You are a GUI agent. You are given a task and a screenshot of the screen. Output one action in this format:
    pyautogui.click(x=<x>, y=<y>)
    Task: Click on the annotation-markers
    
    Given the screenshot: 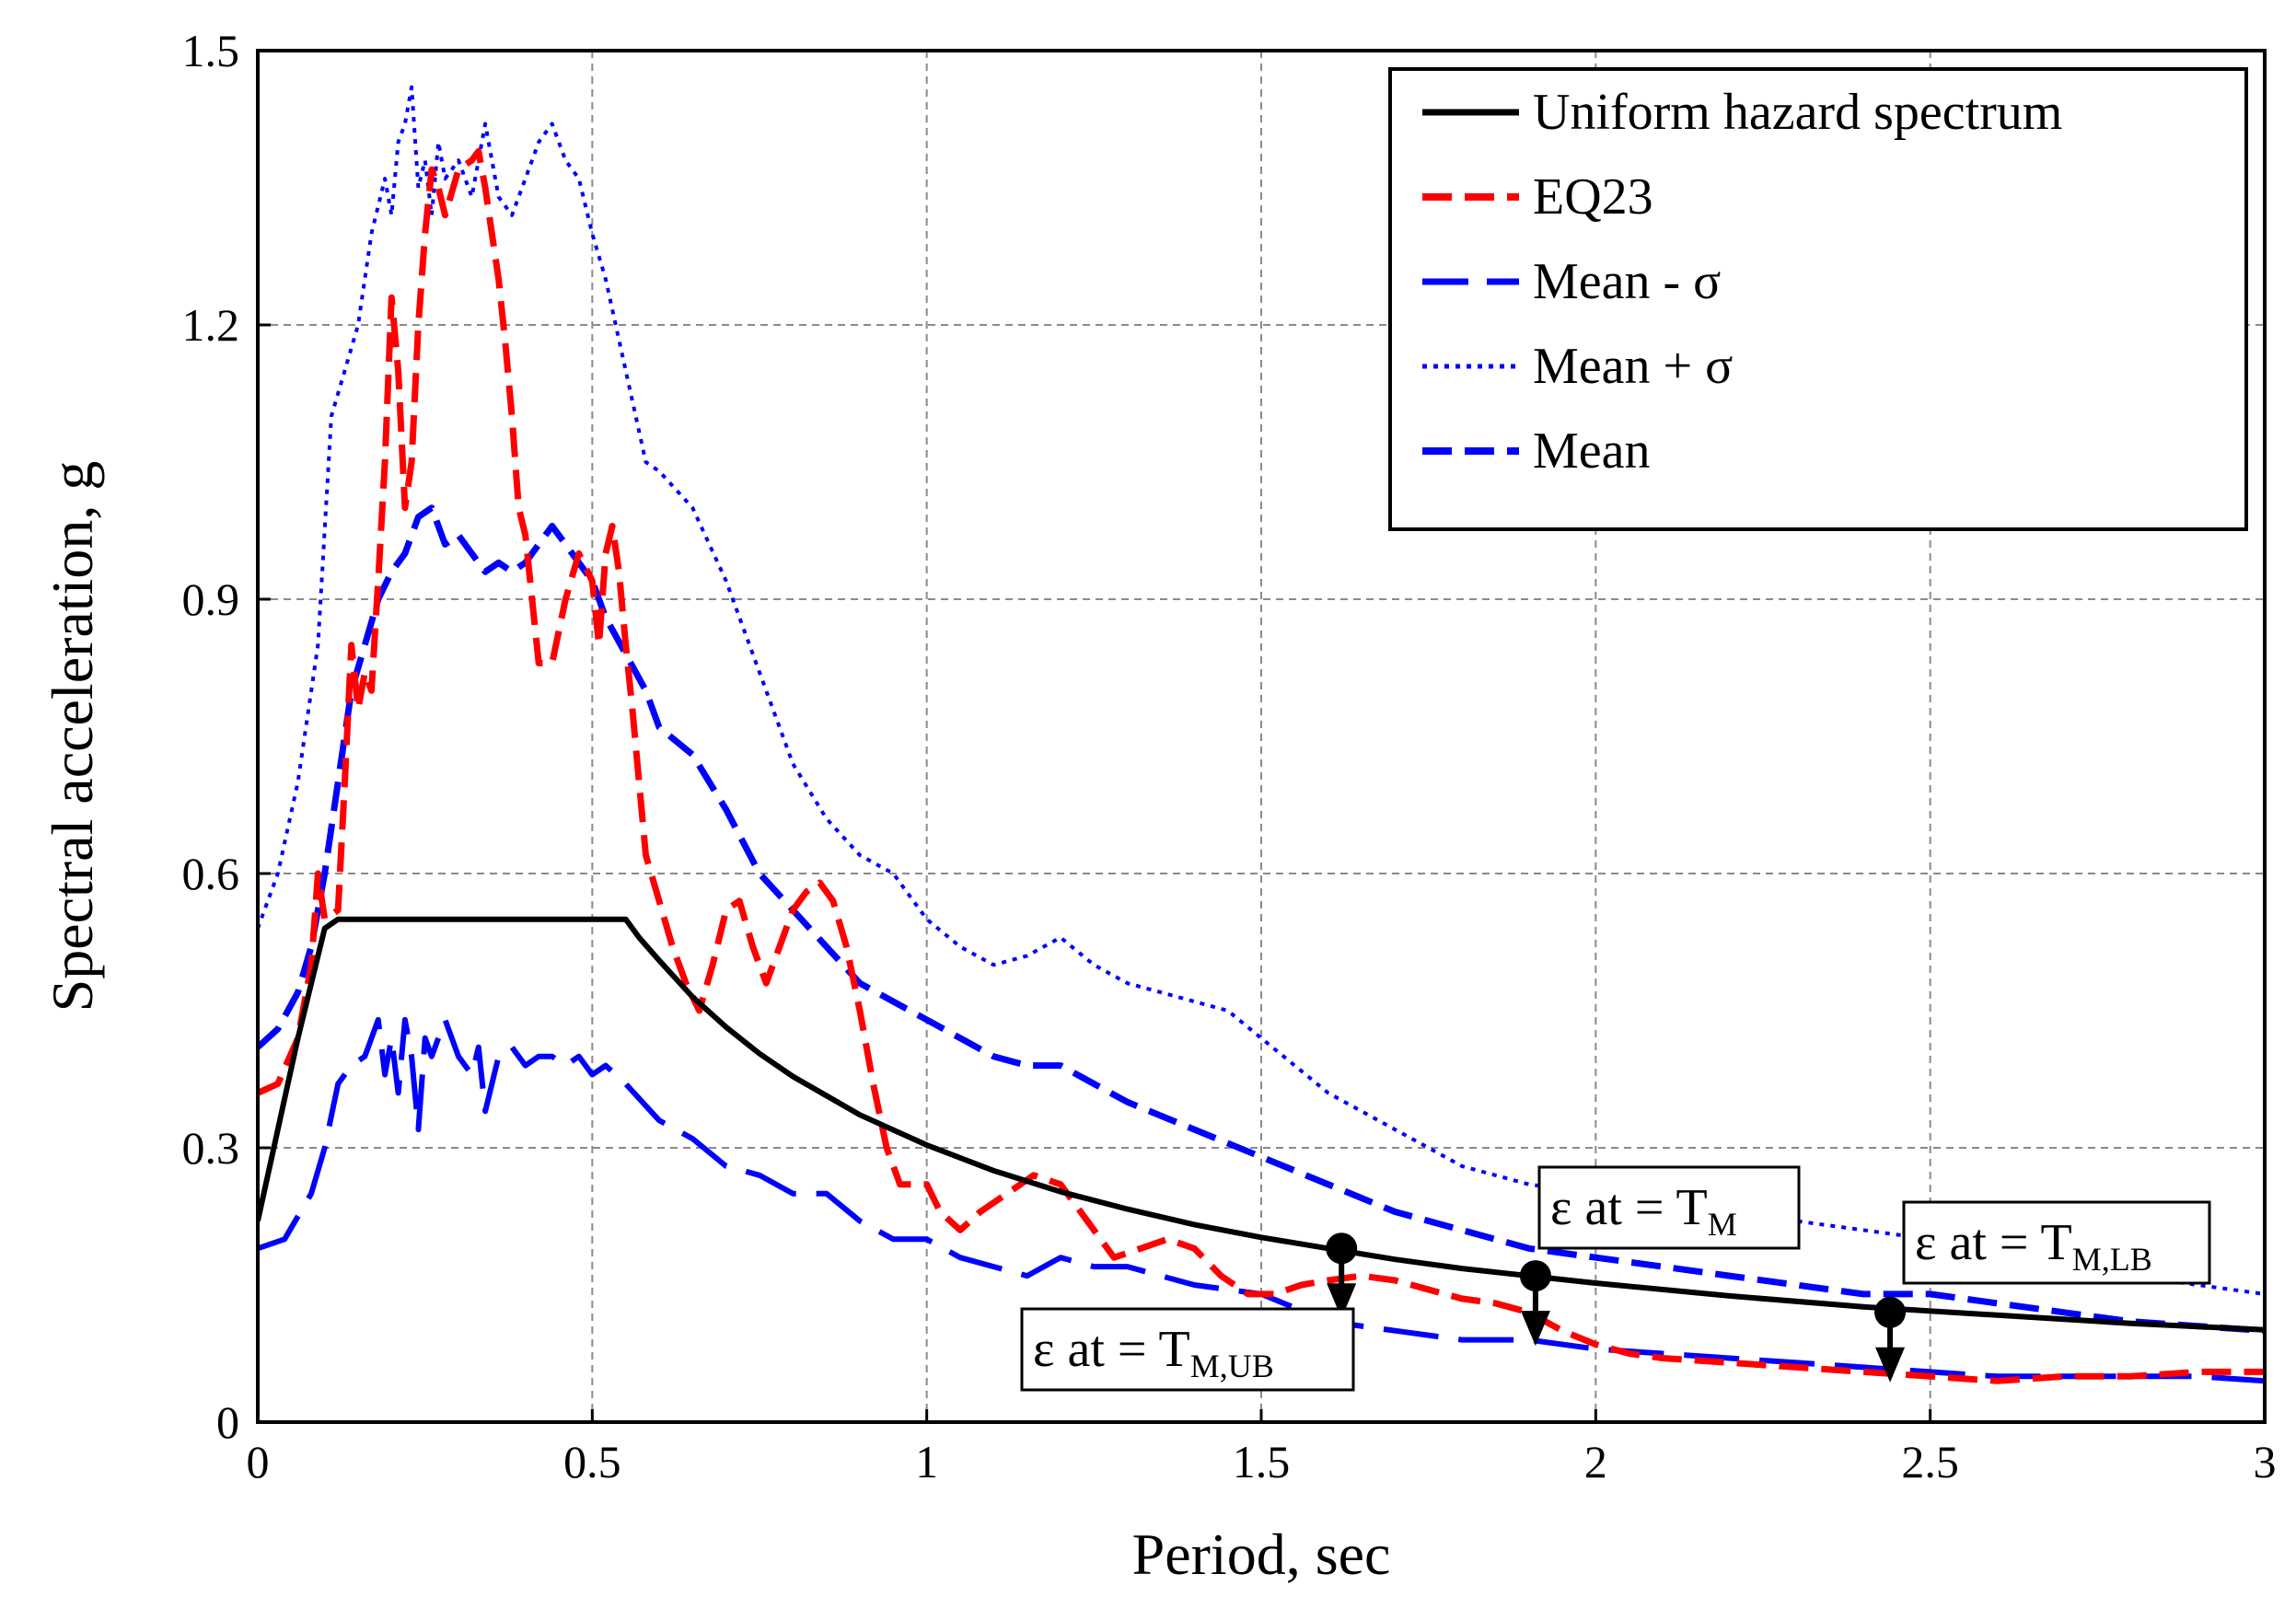 What is the action you would take?
    pyautogui.click(x=1617, y=1307)
    